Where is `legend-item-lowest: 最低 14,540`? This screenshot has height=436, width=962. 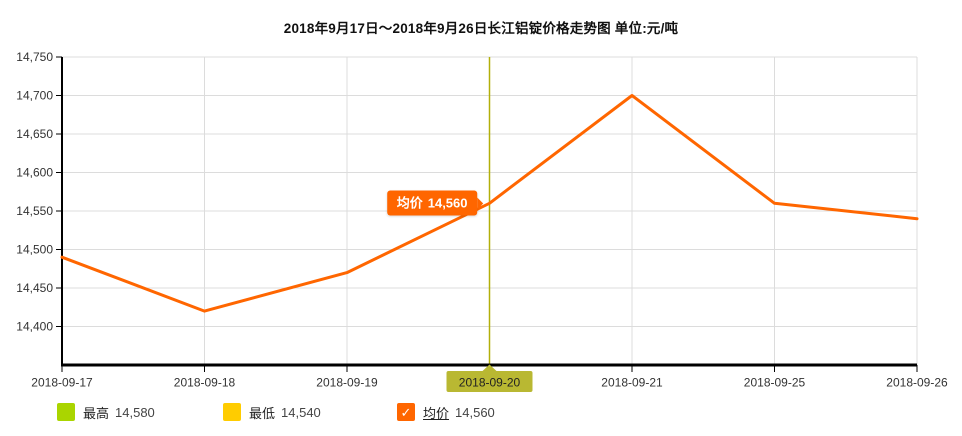 legend-item-lowest: 最低 14,540 is located at coordinates (272, 412).